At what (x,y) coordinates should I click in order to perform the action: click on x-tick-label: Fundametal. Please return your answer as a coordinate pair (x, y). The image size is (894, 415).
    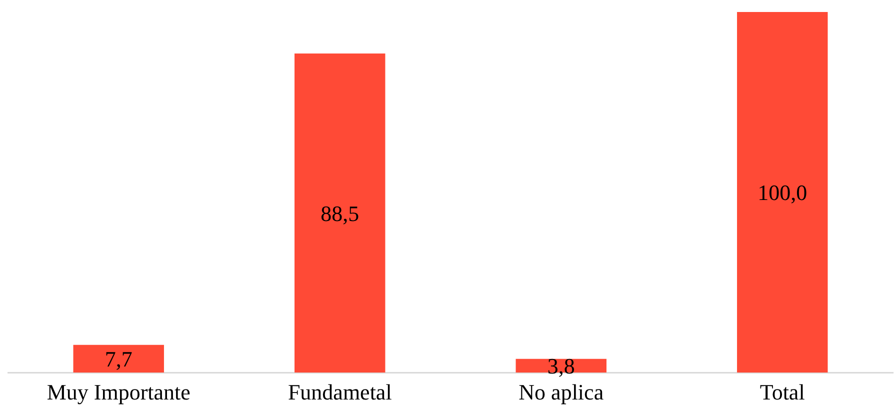
    Looking at the image, I should click on (340, 392).